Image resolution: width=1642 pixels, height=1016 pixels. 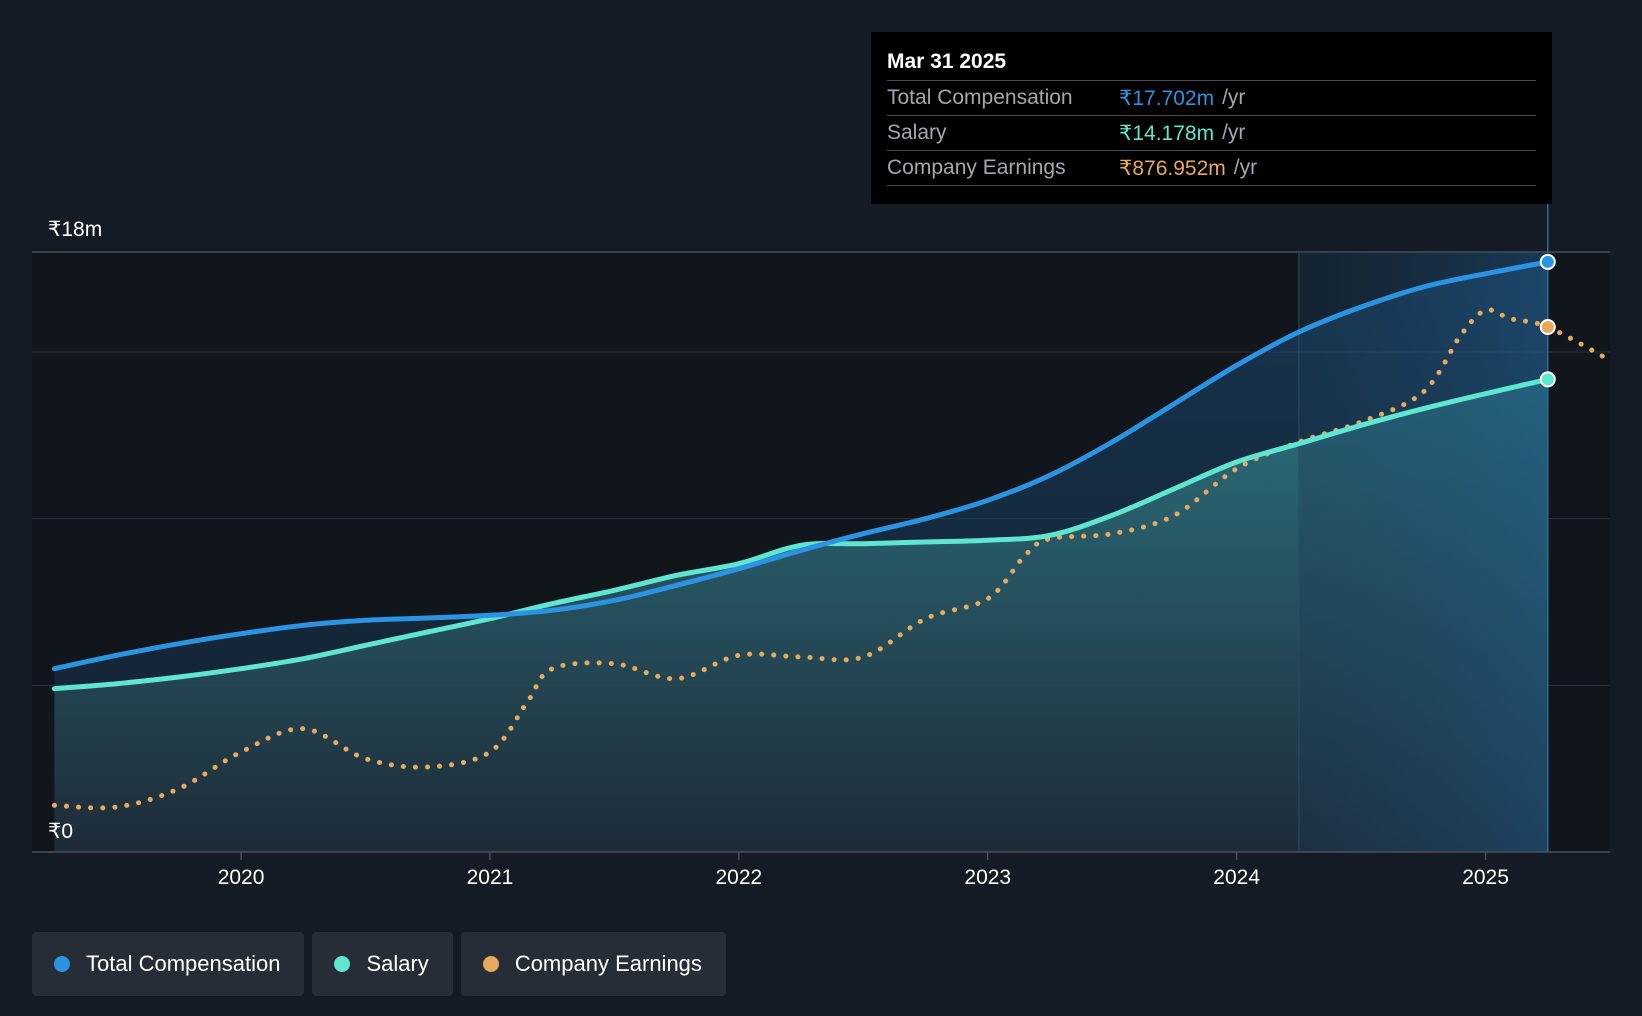 What do you see at coordinates (976, 167) in the screenshot?
I see `tooltip-label: Company Earnings` at bounding box center [976, 167].